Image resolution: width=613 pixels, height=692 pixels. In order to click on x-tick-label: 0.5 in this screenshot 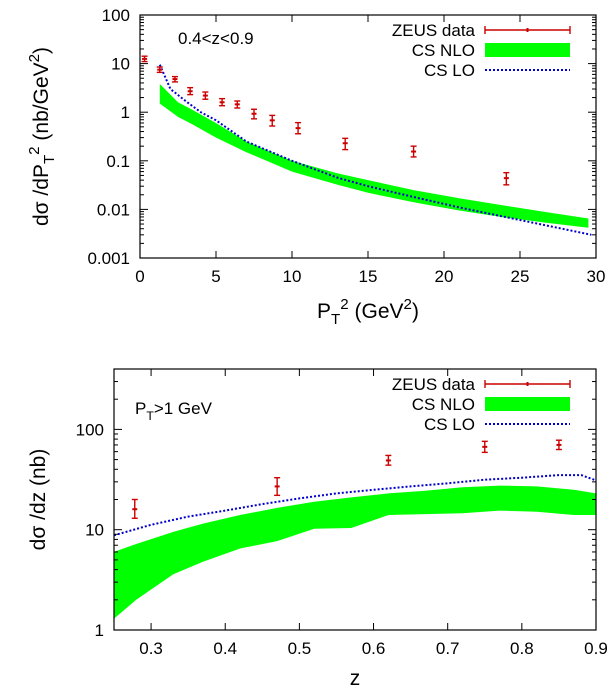, I will do `click(300, 648)`.